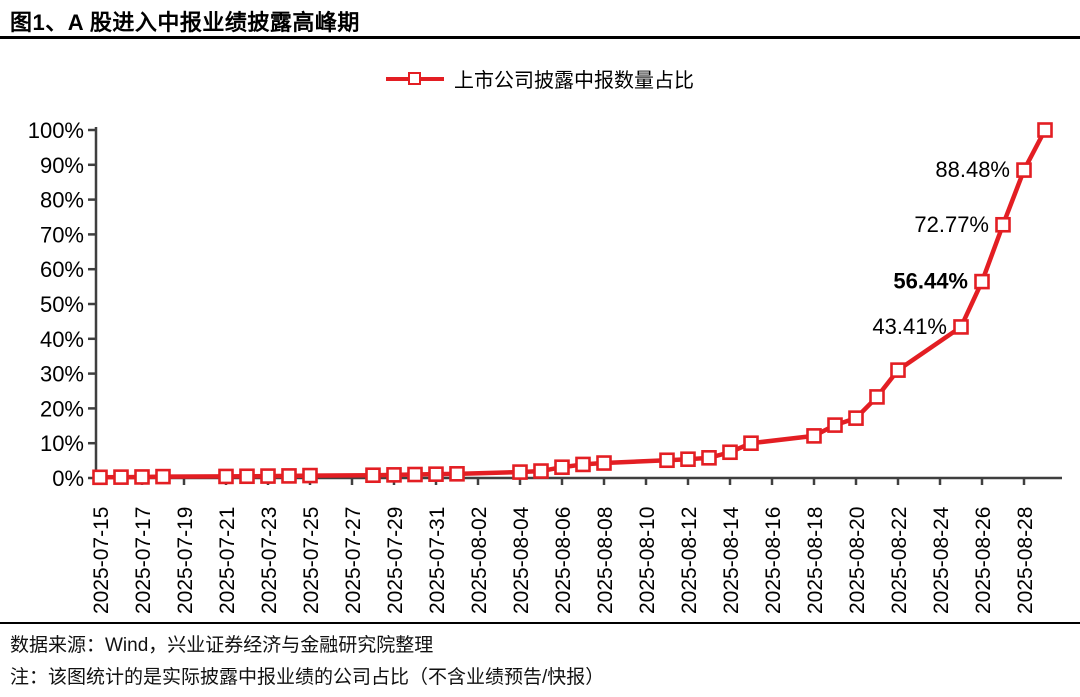  Describe the element at coordinates (941, 248) in the screenshot. I see `data-labels: 43.41% 56.44% 72.77% 88.48%` at that location.